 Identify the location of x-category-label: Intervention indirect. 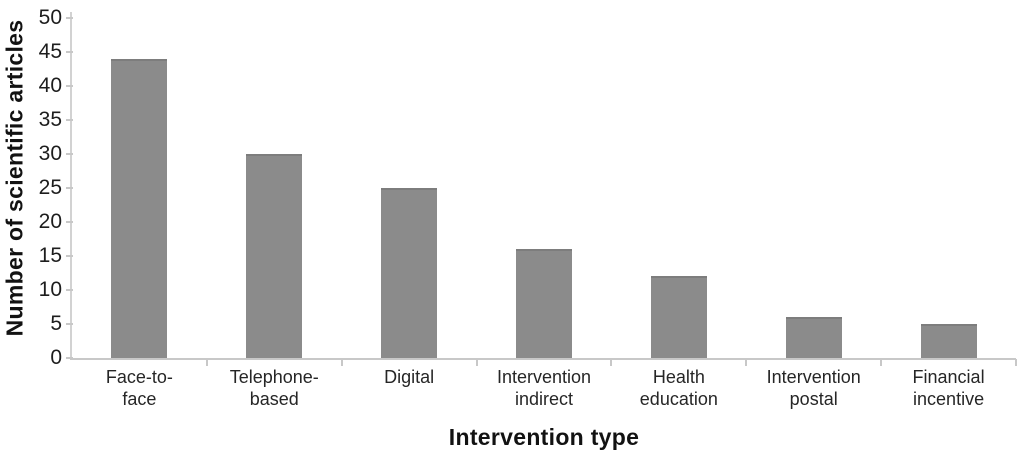
(544, 388).